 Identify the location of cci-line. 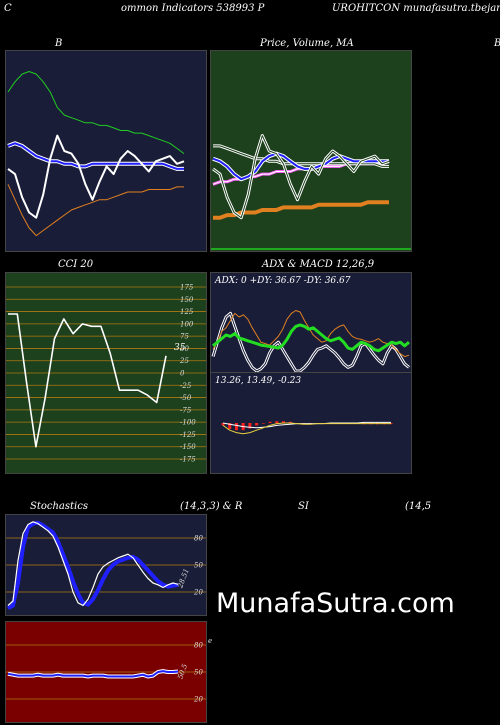
(87, 380).